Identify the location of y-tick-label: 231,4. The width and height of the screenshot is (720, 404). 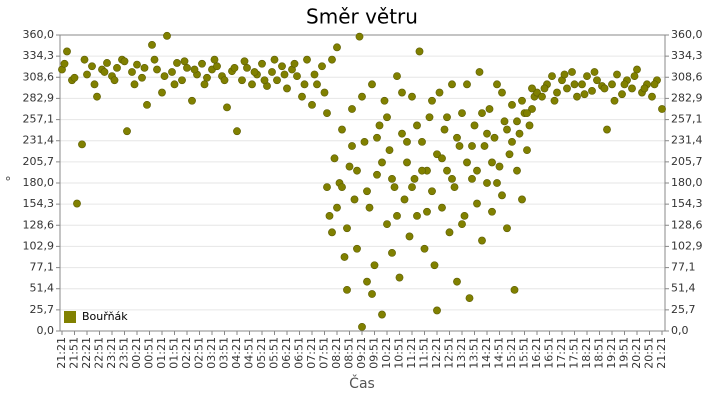
(39, 140).